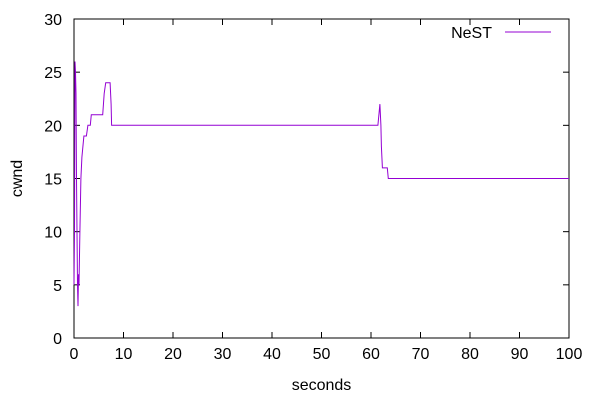  I want to click on y-tick-label: 10, so click(53, 233).